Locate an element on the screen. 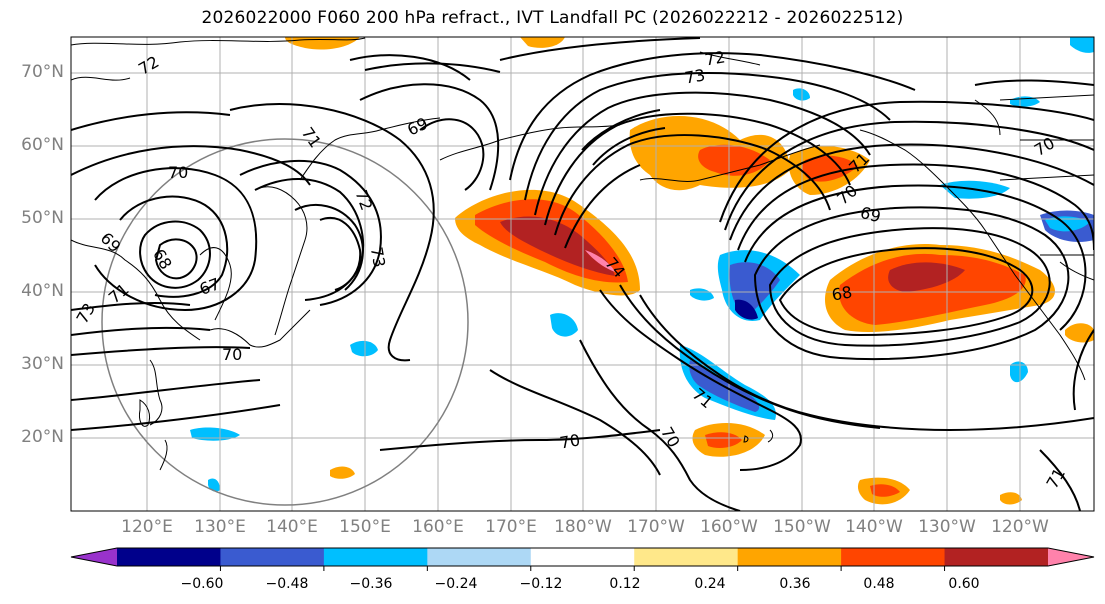  lon-label: 120°W is located at coordinates (1020, 527).